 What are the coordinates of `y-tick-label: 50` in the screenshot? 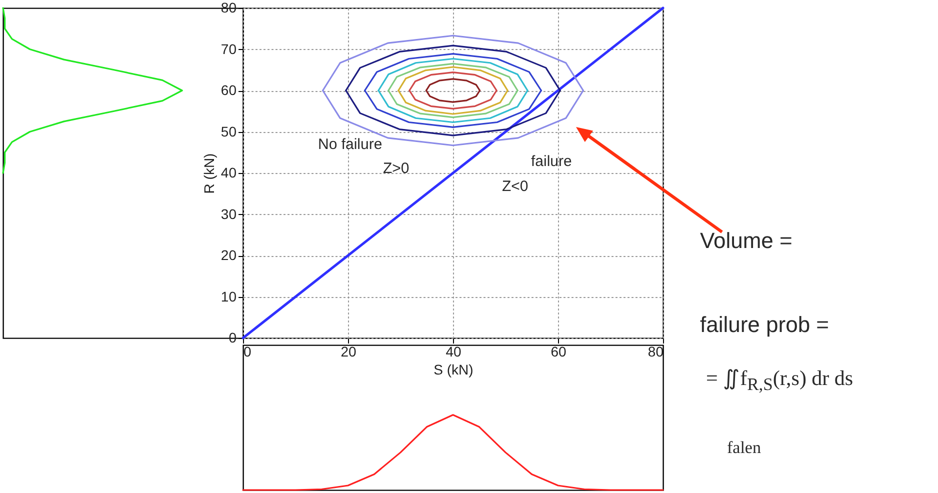 It's located at (228, 131).